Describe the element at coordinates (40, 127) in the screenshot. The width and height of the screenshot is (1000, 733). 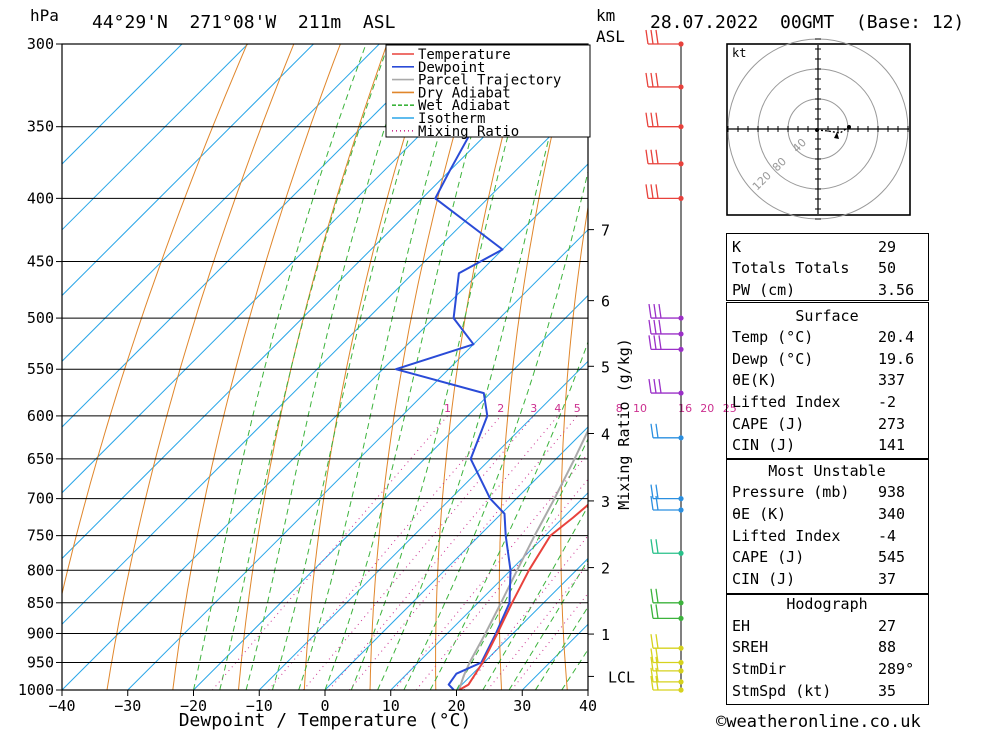
I see `pressure-label: 350` at that location.